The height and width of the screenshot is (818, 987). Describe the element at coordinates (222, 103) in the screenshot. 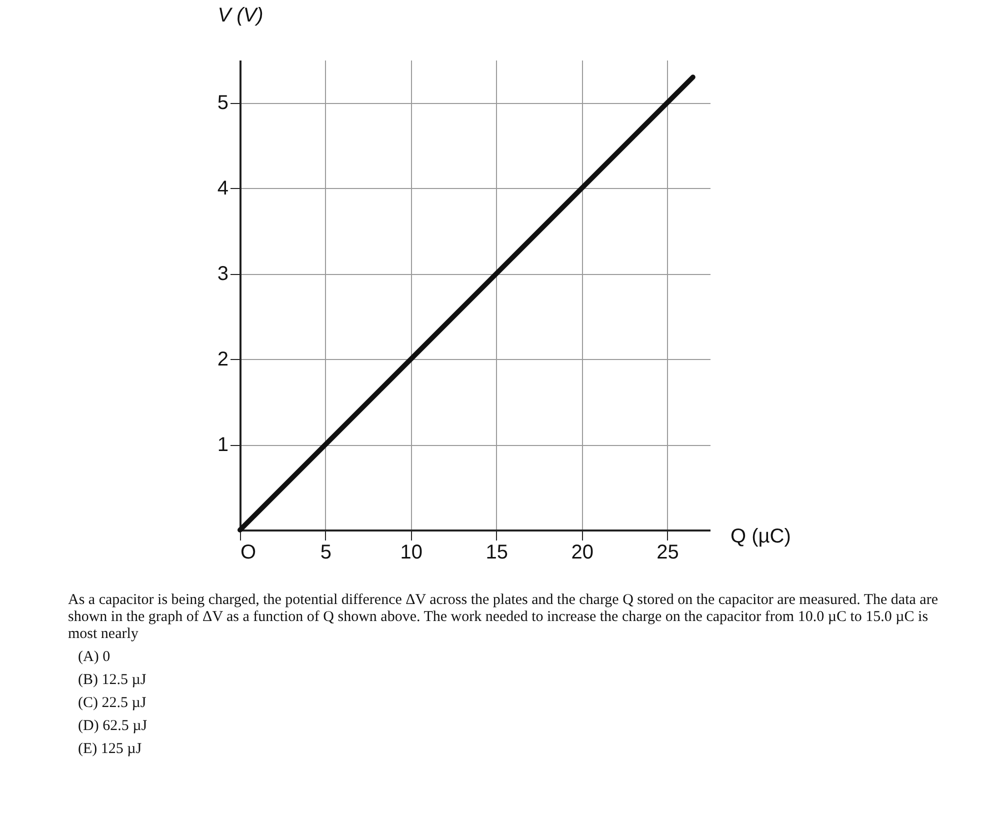

I see `y-tick-label: 5` at that location.